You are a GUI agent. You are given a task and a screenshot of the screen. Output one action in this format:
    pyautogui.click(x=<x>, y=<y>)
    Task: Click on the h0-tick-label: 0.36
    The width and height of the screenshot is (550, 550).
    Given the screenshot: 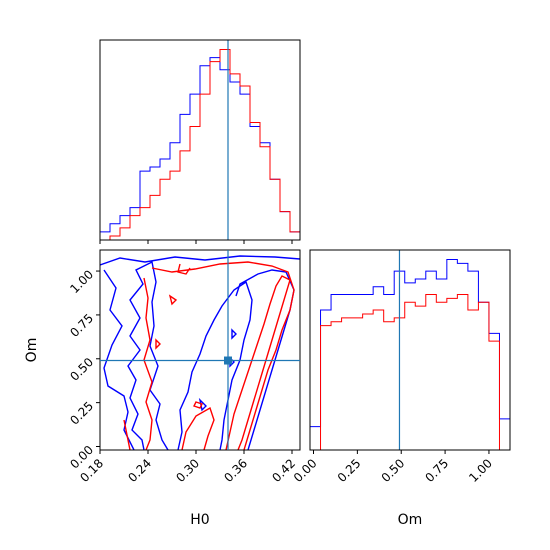 What is the action you would take?
    pyautogui.click(x=235, y=470)
    